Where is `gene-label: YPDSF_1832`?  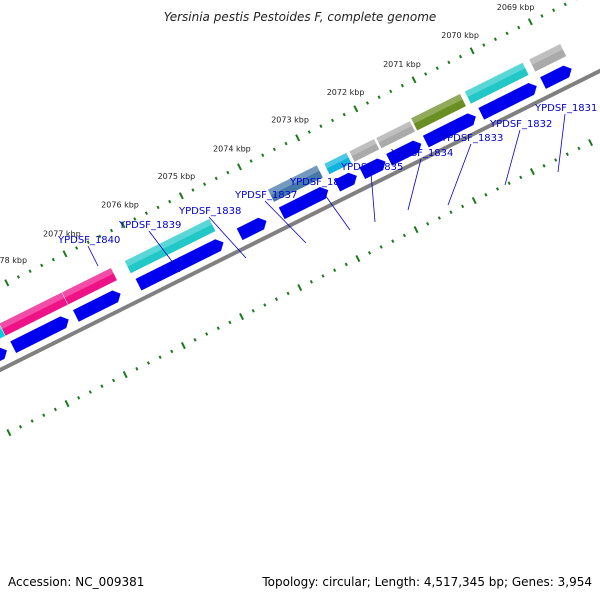 gene-label: YPDSF_1832 is located at coordinates (520, 124).